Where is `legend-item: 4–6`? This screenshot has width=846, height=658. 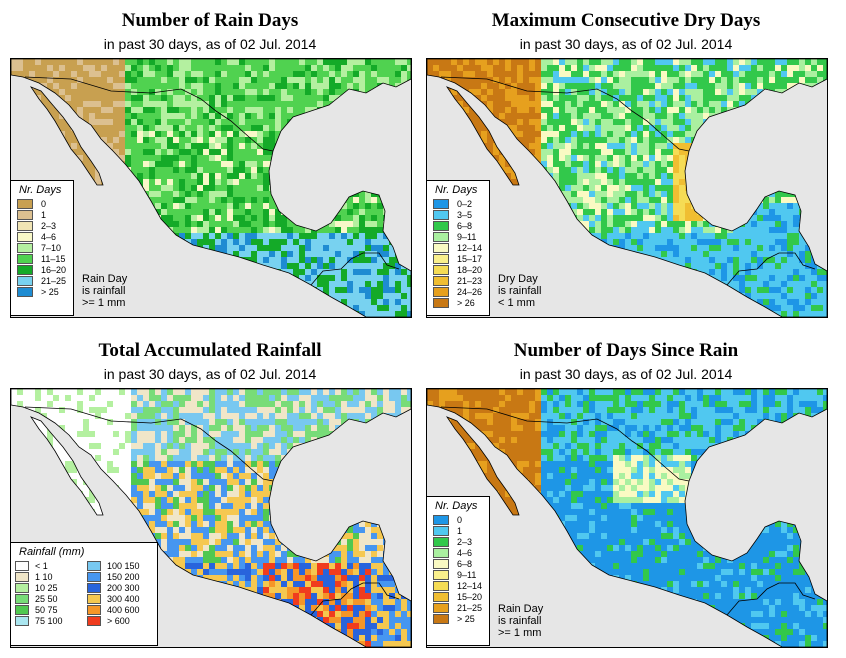
legend-item: 4–6 is located at coordinates (461, 552).